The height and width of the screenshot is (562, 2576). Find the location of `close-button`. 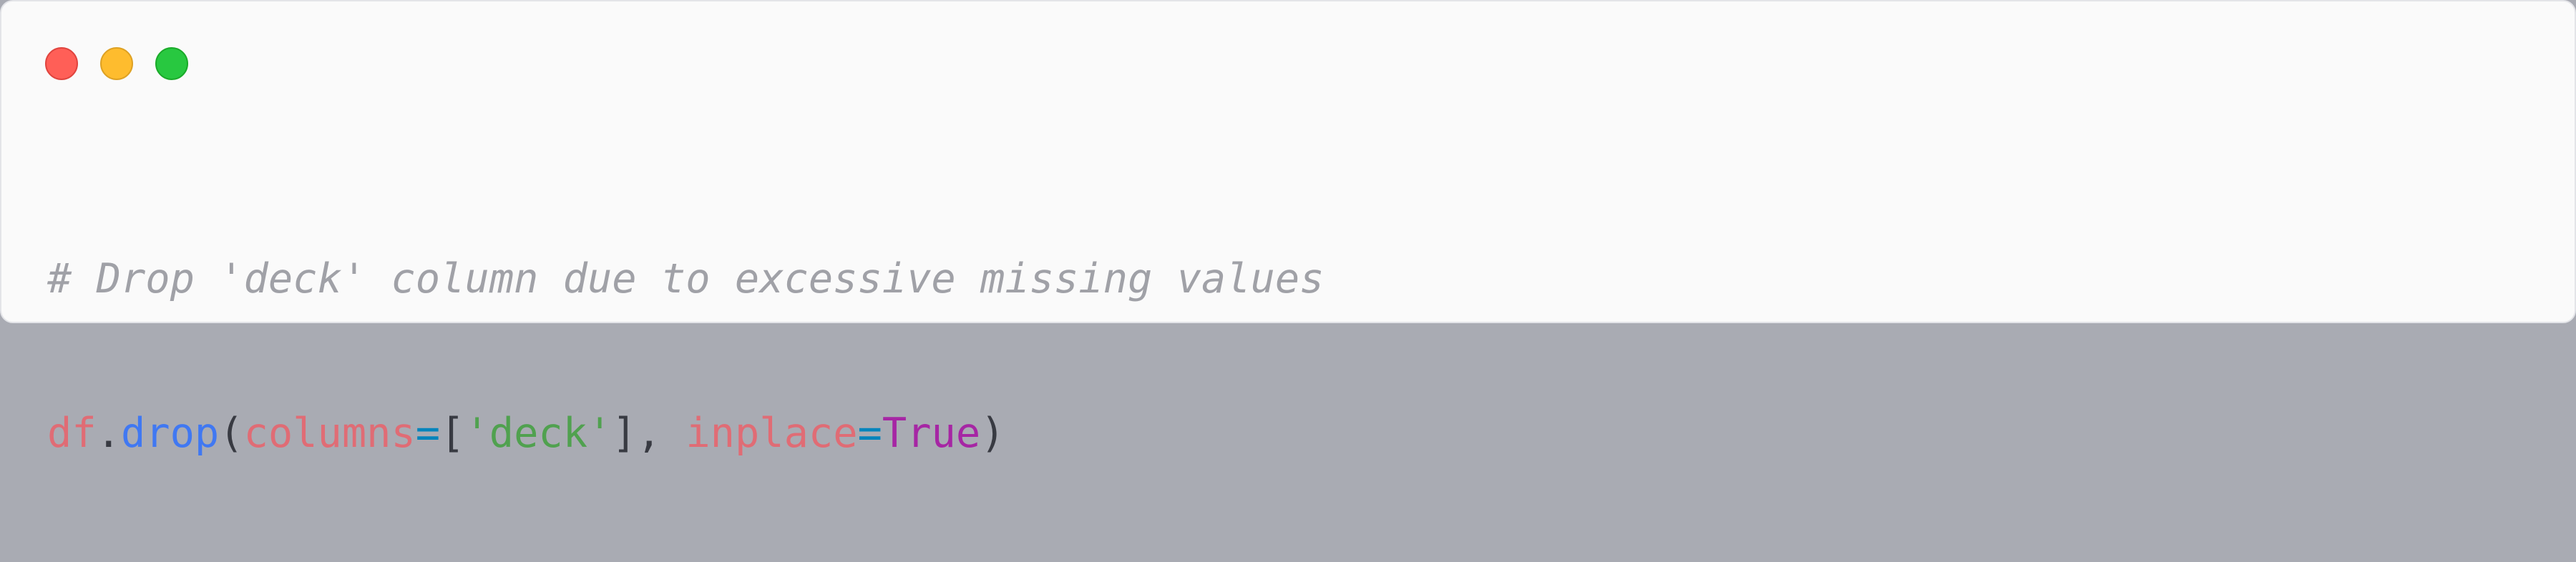

close-button is located at coordinates (61, 63).